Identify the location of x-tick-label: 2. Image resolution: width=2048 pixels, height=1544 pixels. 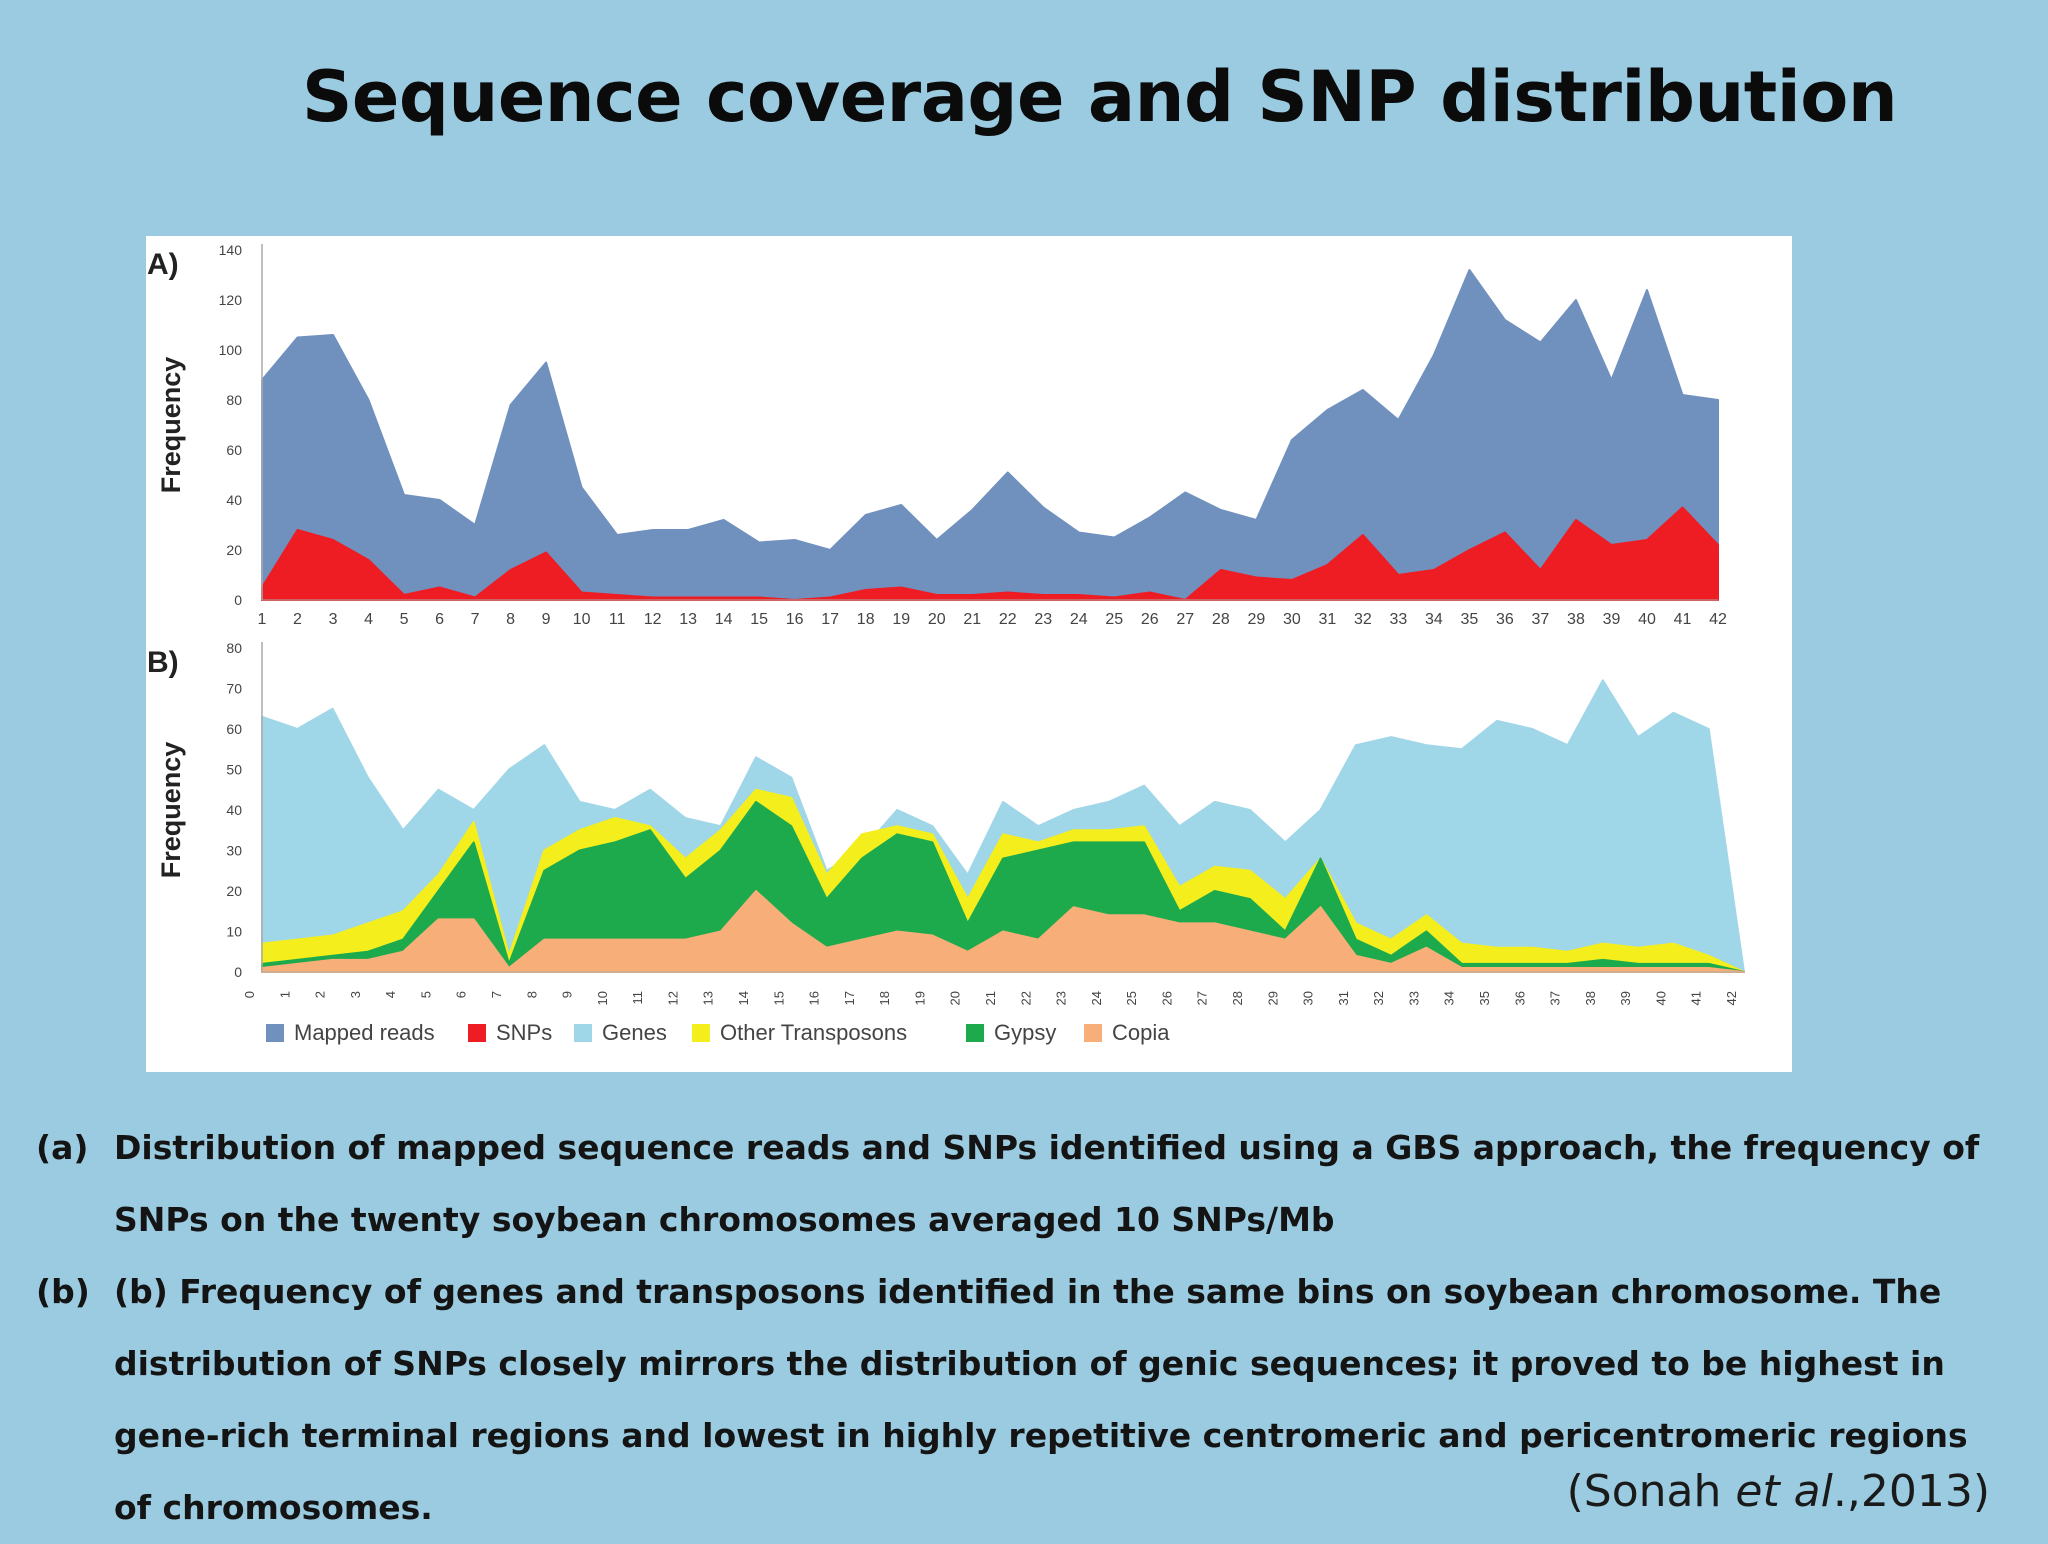
(297, 619).